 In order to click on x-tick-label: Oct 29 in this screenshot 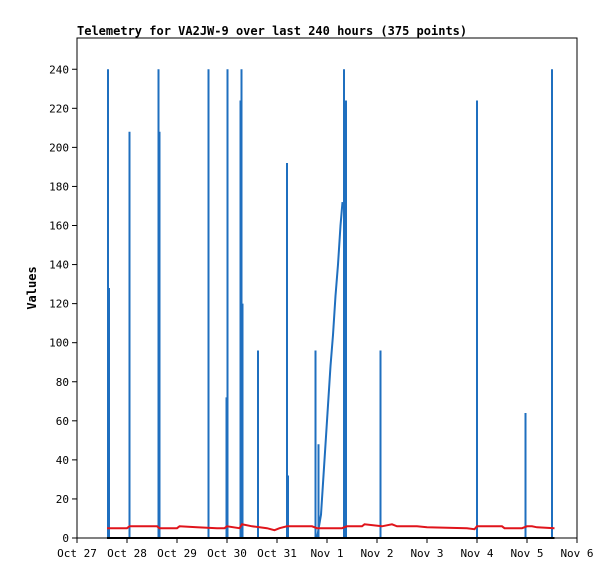, I will do `click(177, 553)`.